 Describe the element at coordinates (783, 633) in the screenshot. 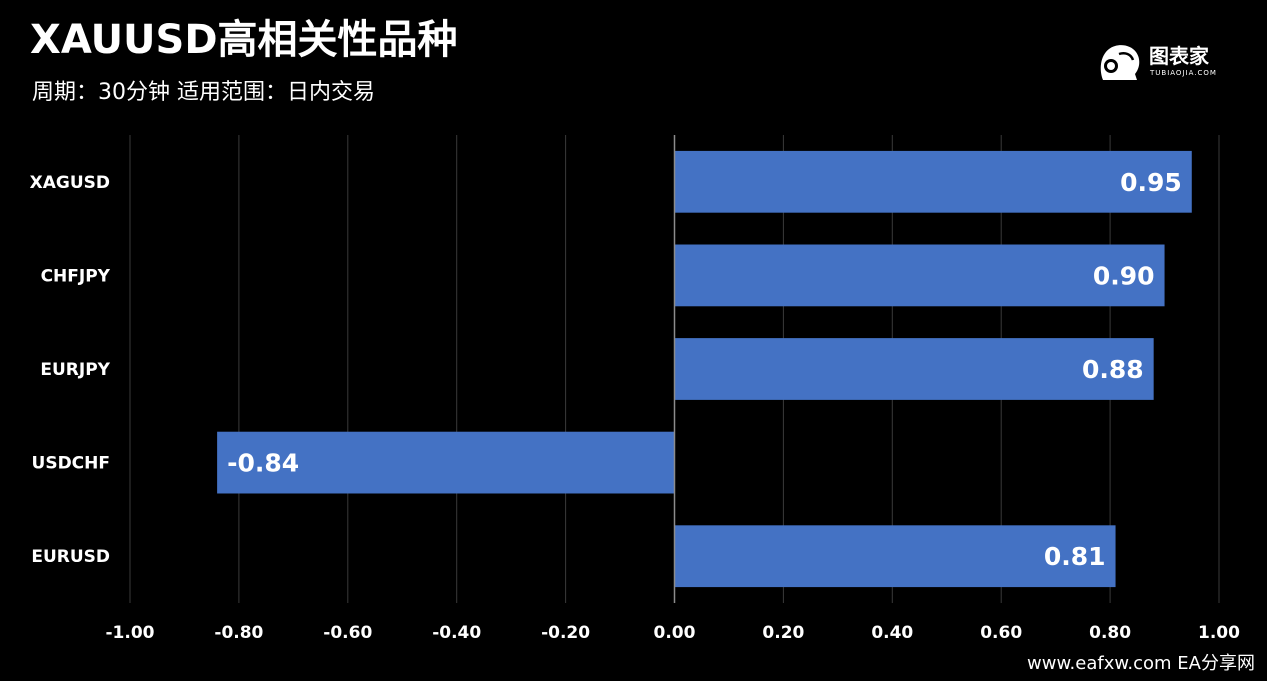

I see `x-tick-label: 0.20` at that location.